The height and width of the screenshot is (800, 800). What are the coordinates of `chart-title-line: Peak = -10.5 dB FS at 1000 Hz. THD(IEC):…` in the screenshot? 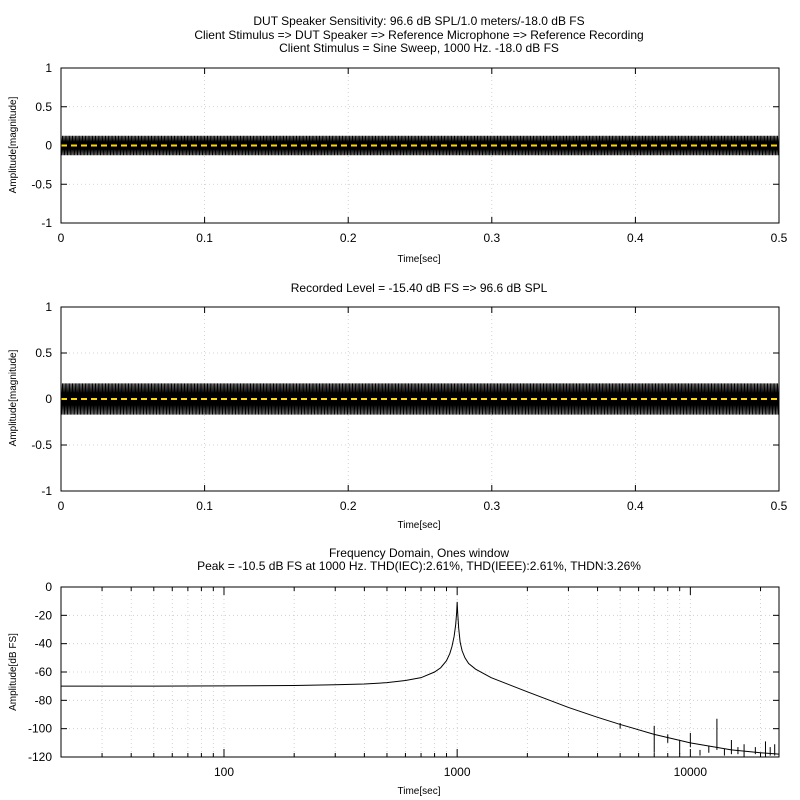 It's located at (419, 566).